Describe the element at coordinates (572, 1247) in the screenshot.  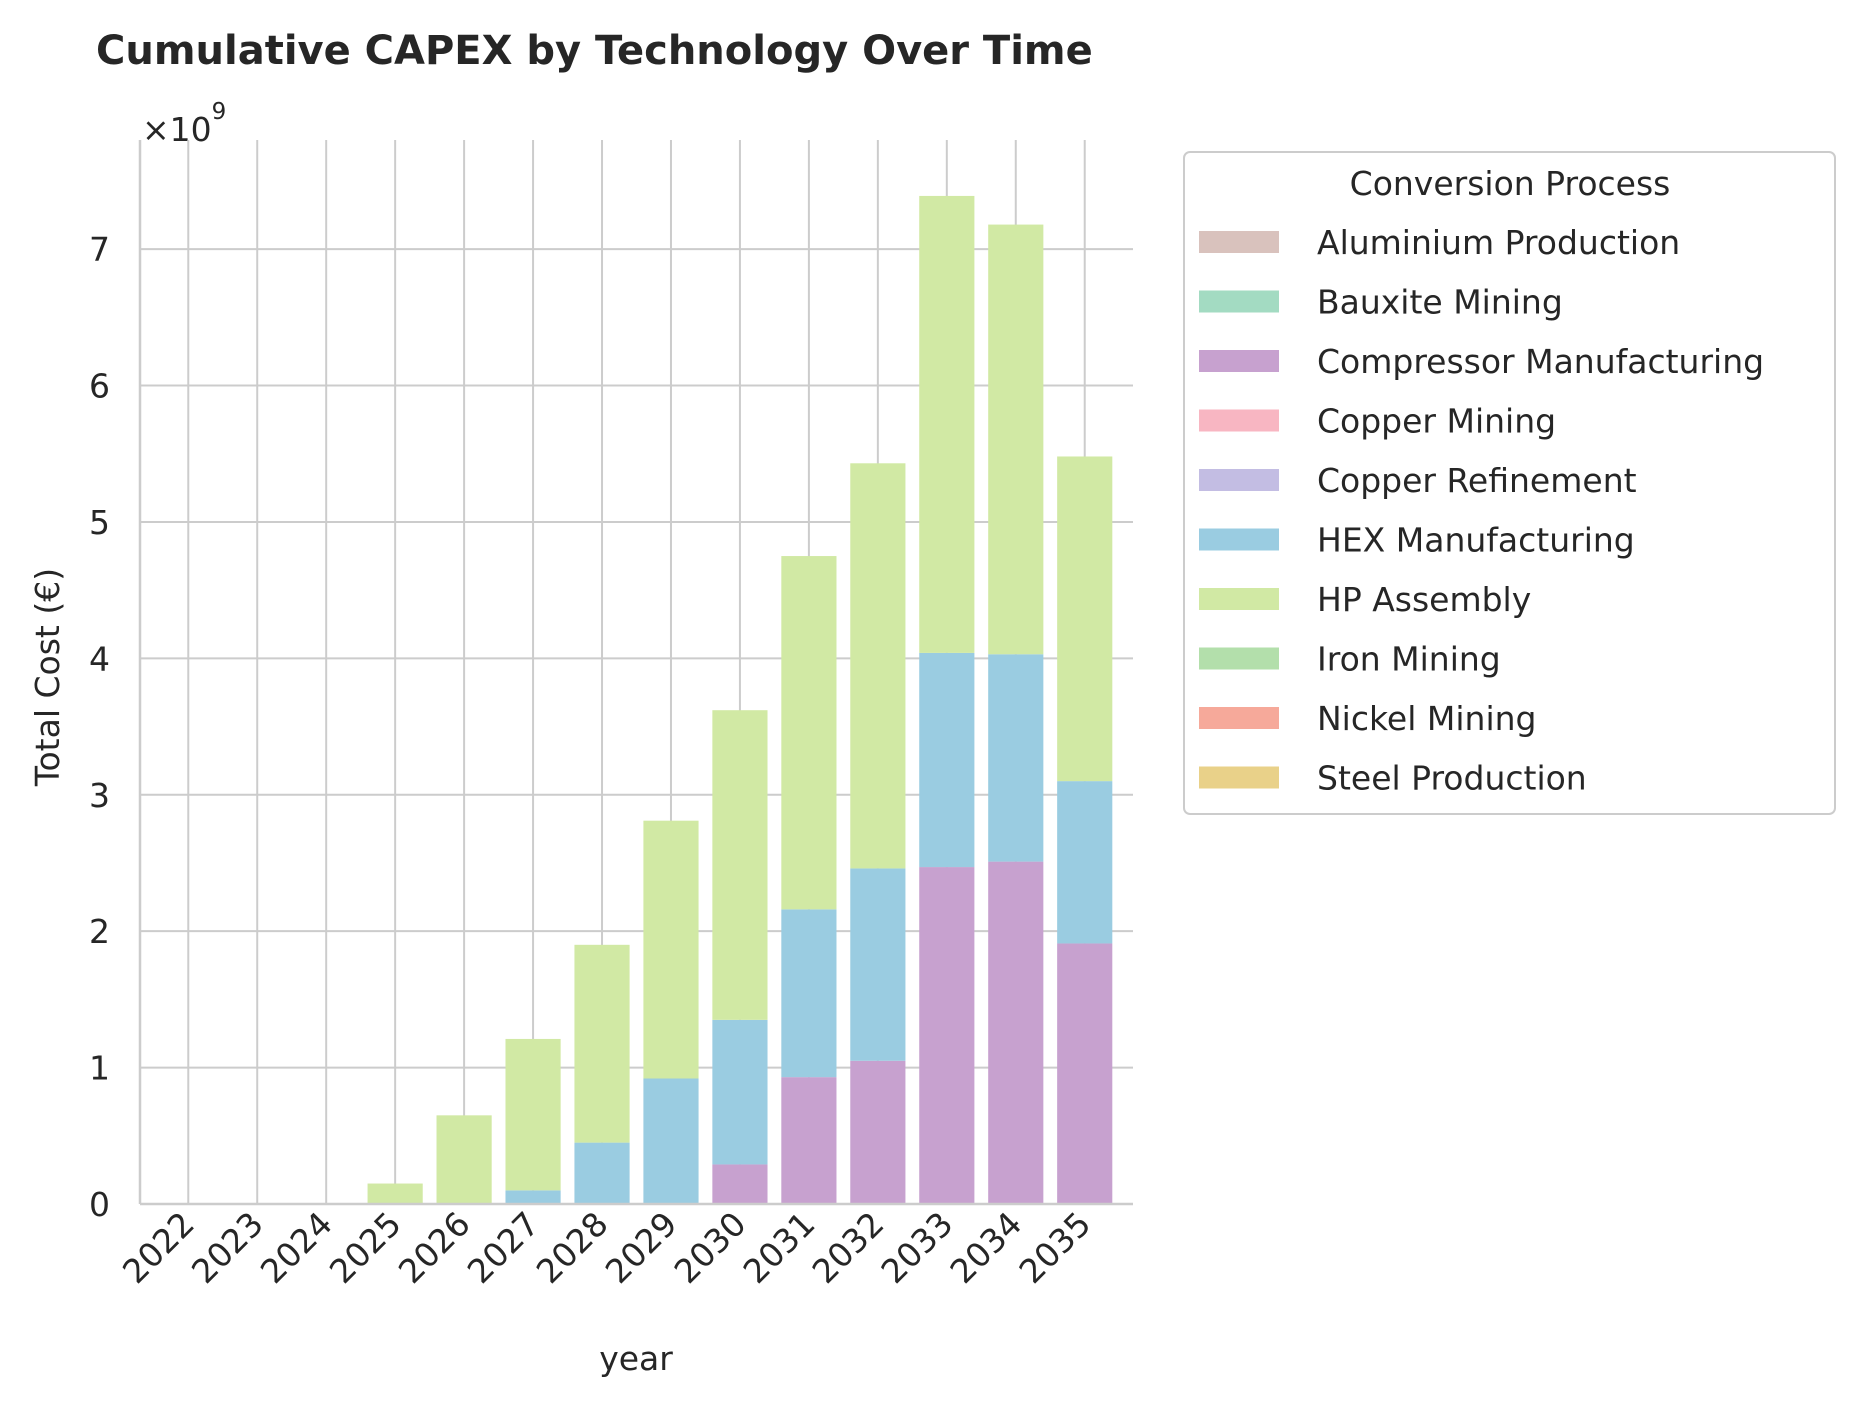
I see `x-tick-label: 2028` at that location.